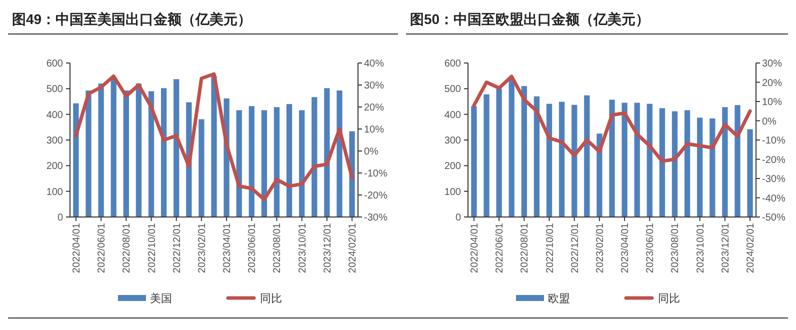 Image resolution: width=796 pixels, height=330 pixels. I want to click on y2-tick-label: -50%, so click(774, 218).